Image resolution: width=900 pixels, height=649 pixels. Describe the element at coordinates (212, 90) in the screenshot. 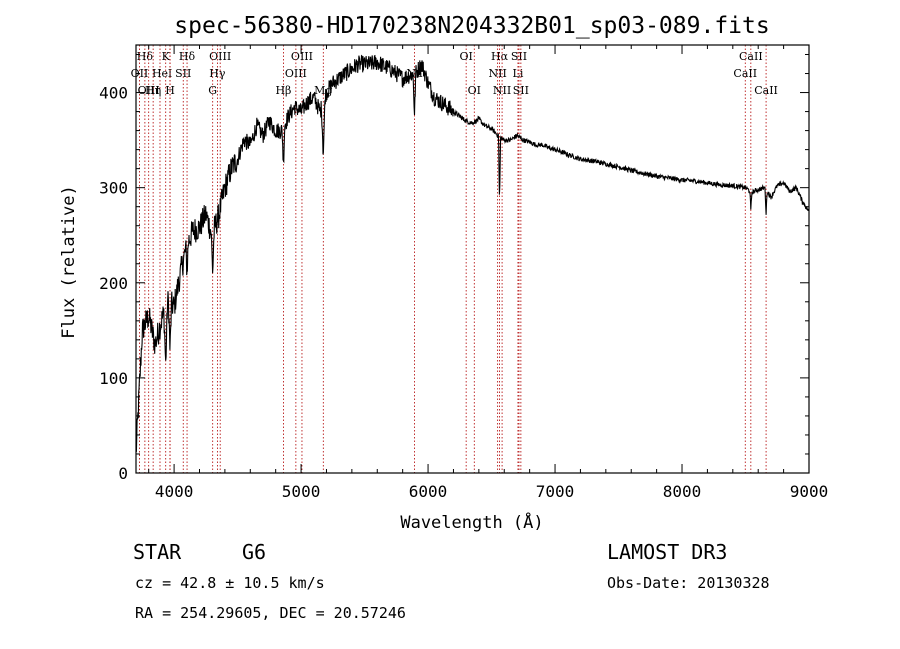

I see `marker-label-12: G` at that location.